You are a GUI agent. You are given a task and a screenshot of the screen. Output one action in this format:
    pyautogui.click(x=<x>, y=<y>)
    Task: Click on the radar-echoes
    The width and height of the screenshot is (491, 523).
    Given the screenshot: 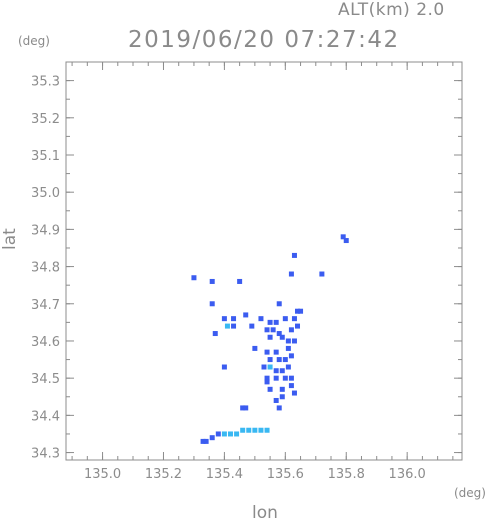 What is the action you would take?
    pyautogui.click(x=270, y=339)
    